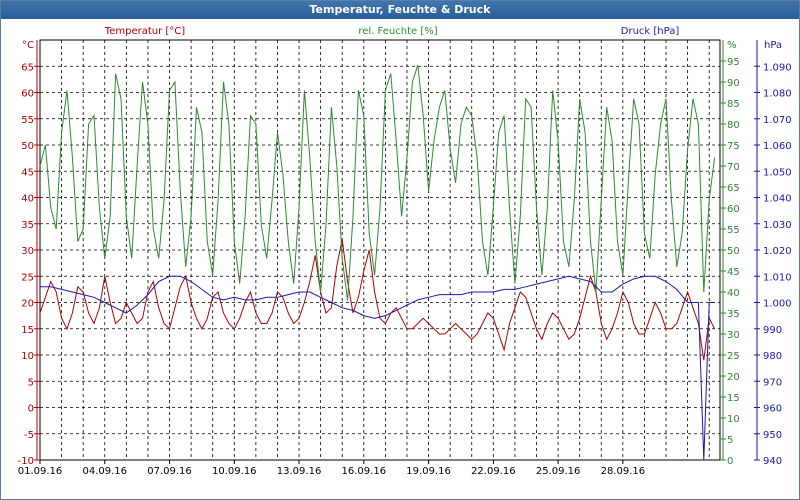 The image size is (800, 500). Describe the element at coordinates (733, 62) in the screenshot. I see `humidity-tick-label: 95` at that location.